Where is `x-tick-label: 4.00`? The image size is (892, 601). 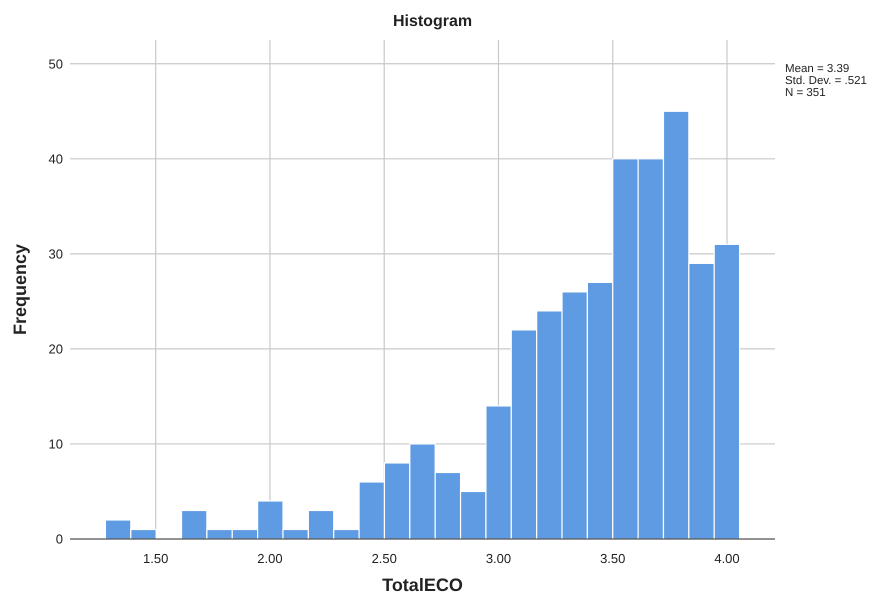 x-tick-label: 4.00 is located at coordinates (727, 558).